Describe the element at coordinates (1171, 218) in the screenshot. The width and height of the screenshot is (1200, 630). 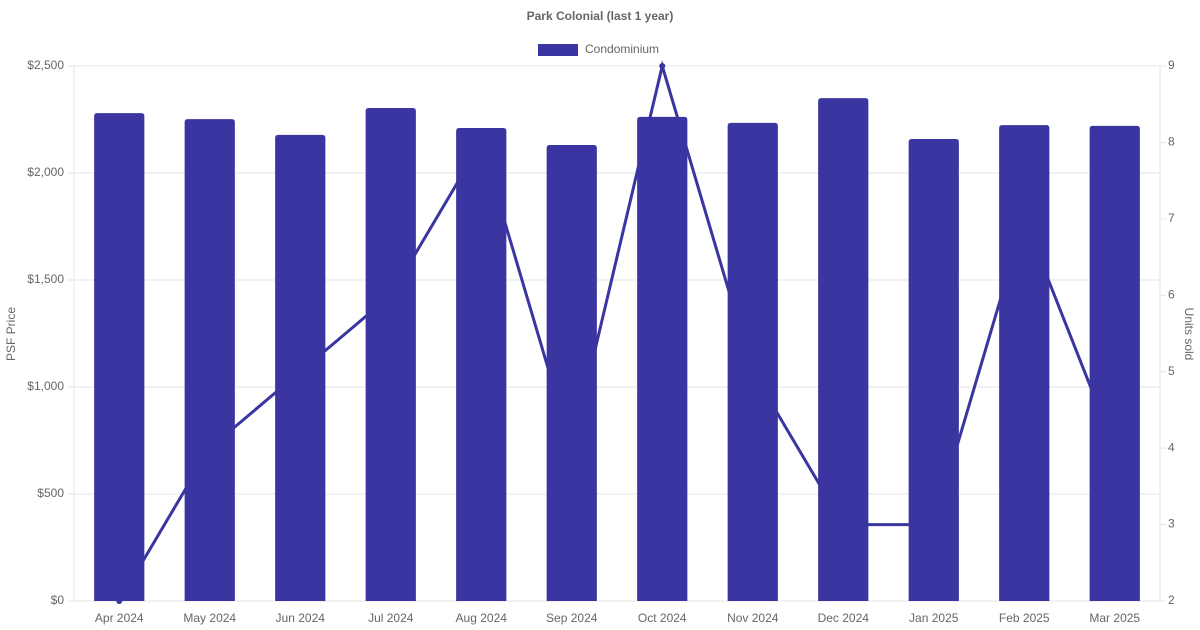
I see `y2-tick-label: 7` at that location.